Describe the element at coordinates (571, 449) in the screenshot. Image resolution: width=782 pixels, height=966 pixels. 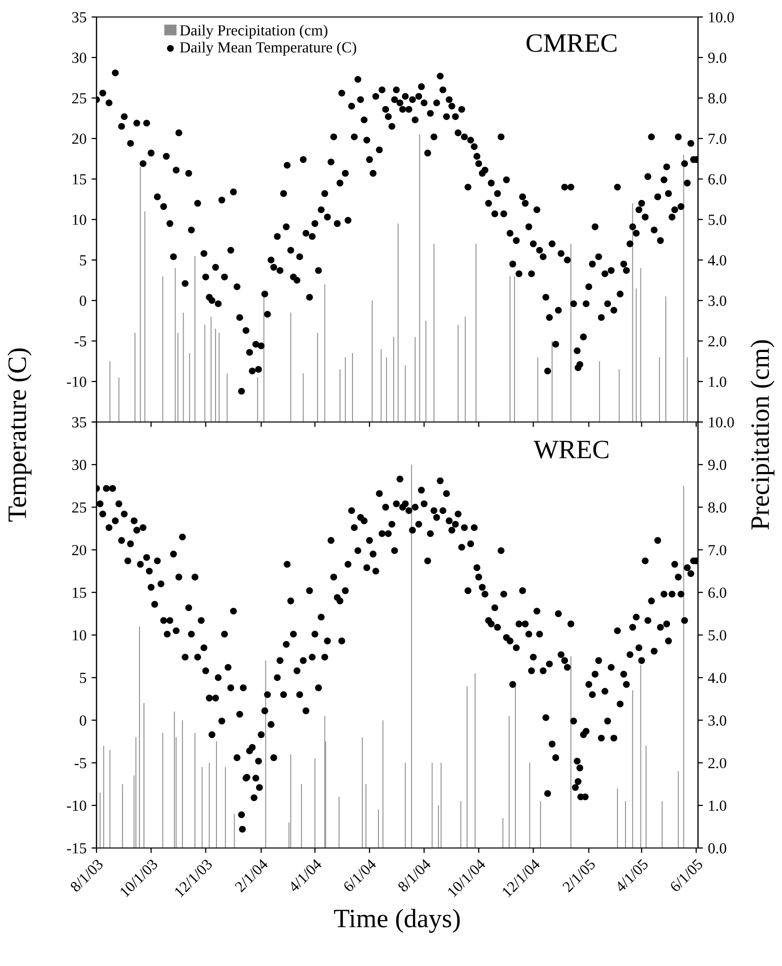
I see `text: WREC` at that location.